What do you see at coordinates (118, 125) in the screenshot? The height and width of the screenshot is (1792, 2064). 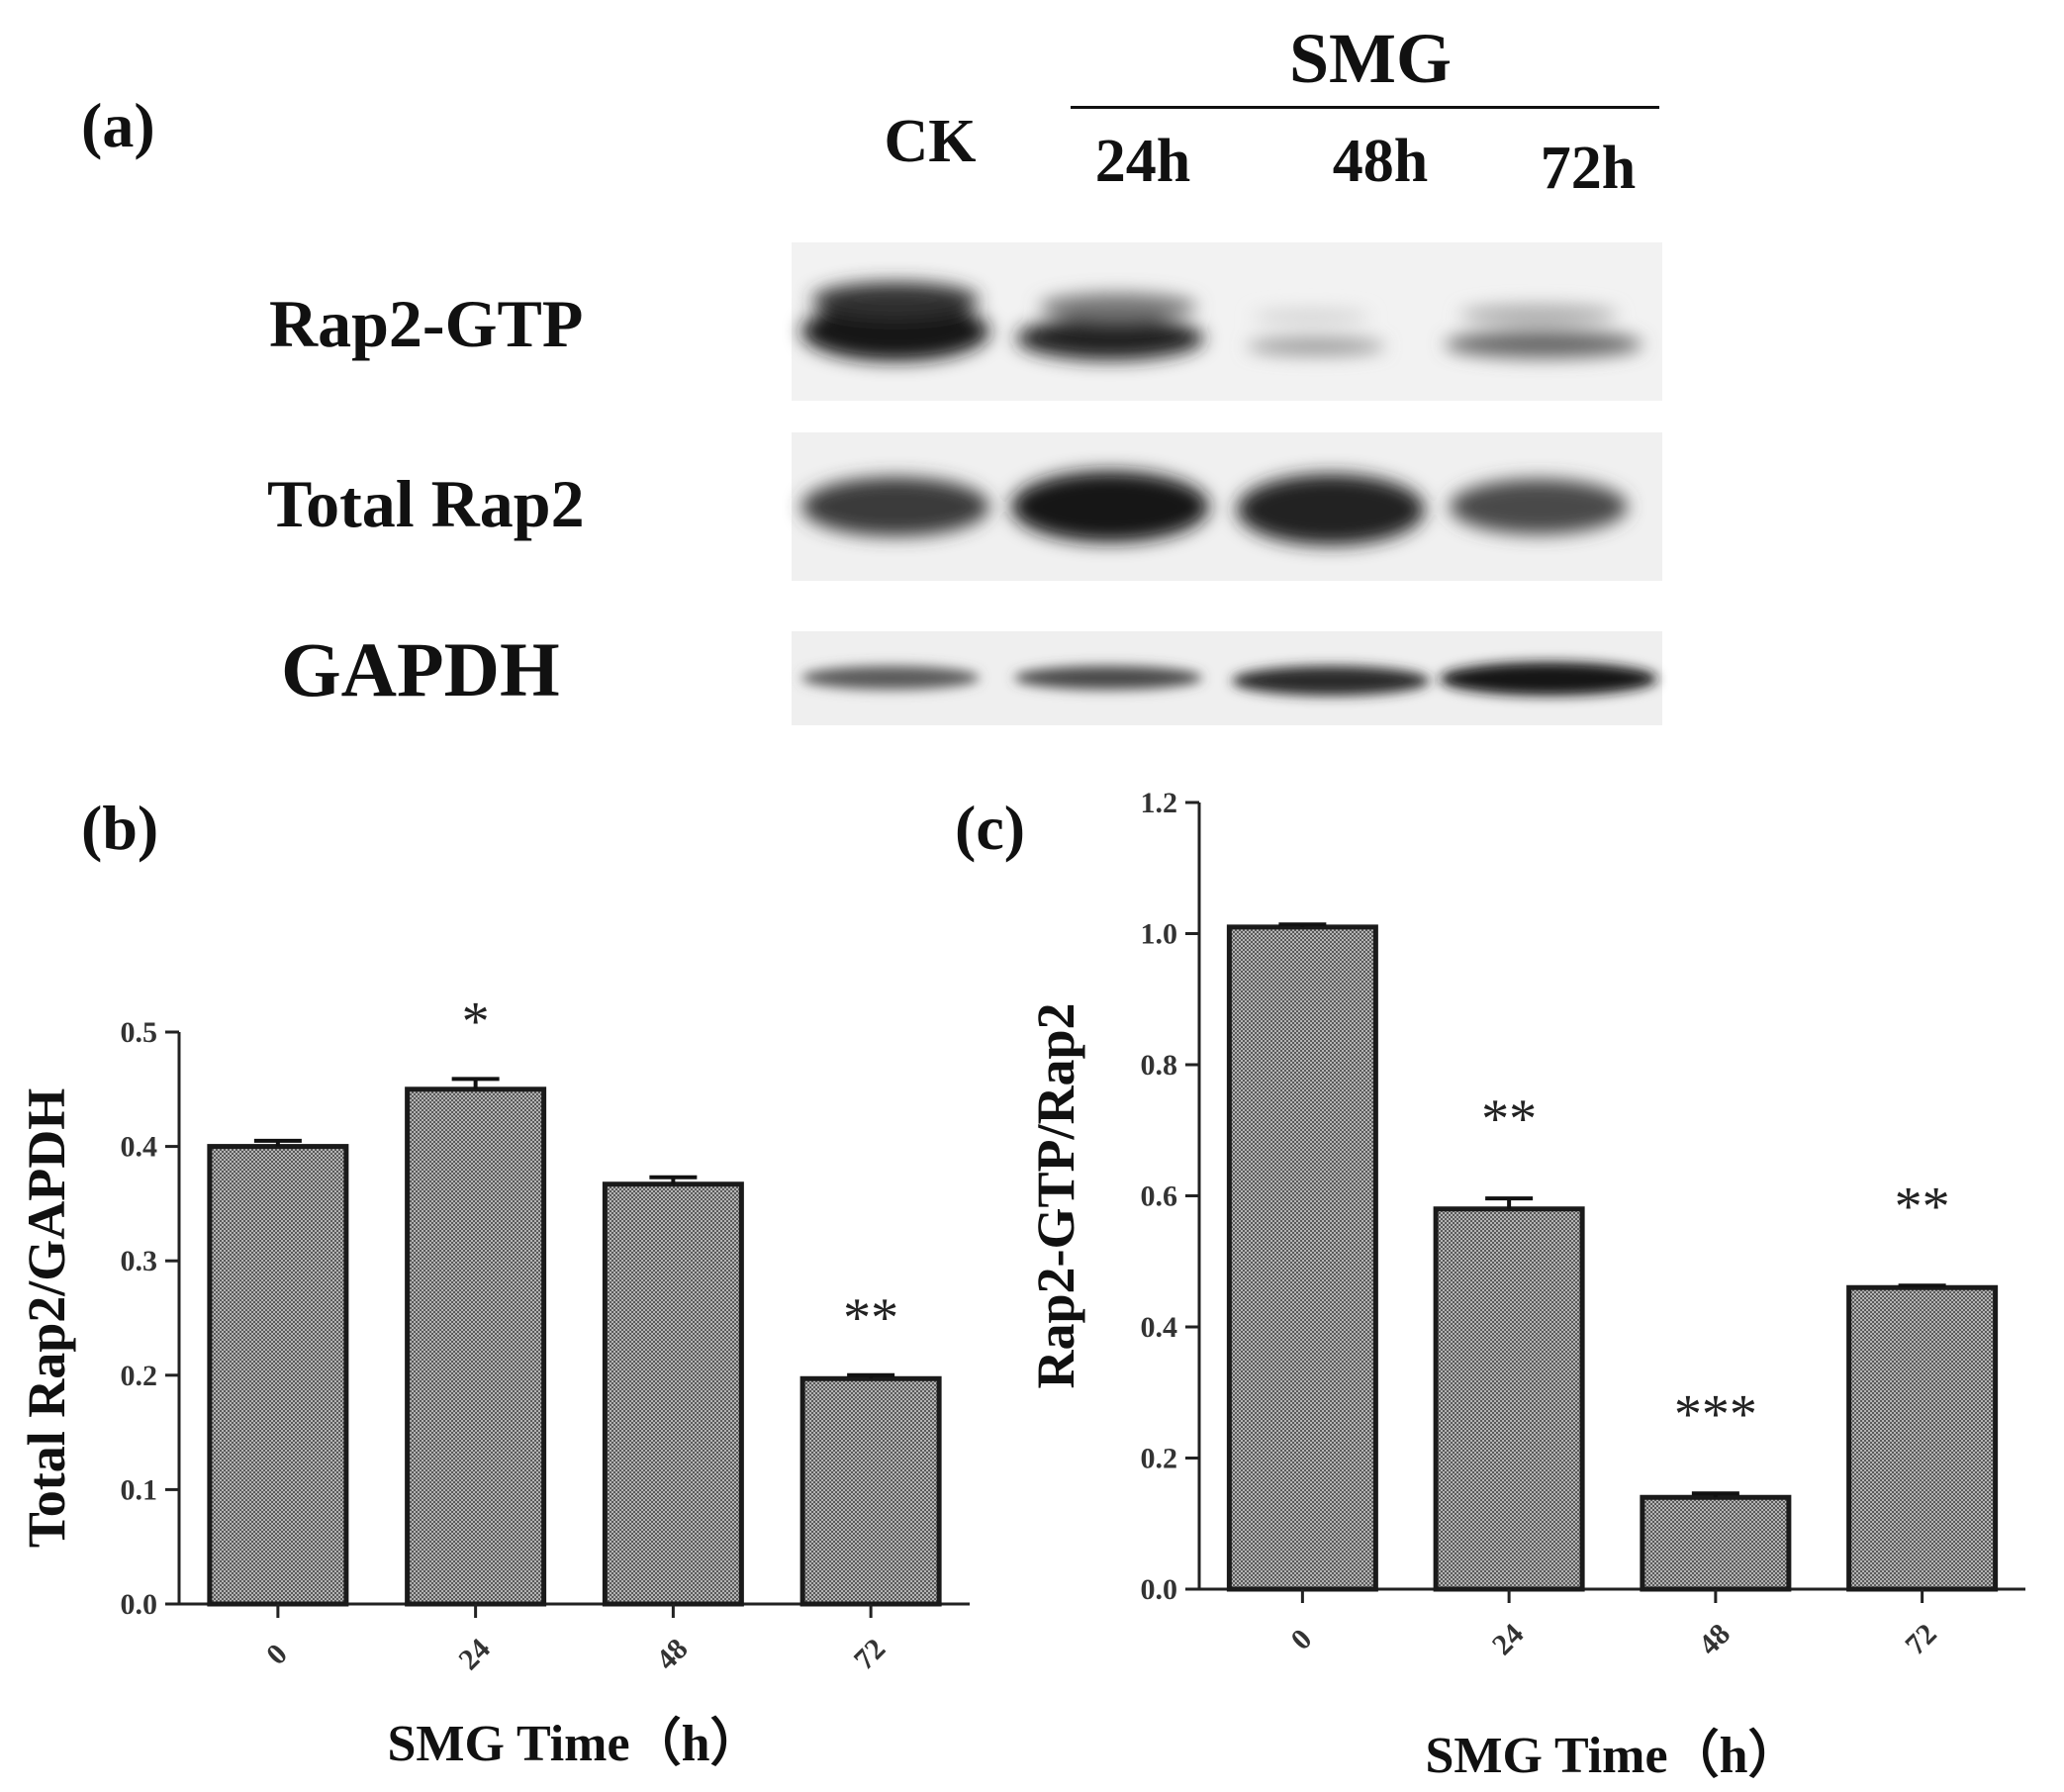 I see `panel-a-label: (a)` at bounding box center [118, 125].